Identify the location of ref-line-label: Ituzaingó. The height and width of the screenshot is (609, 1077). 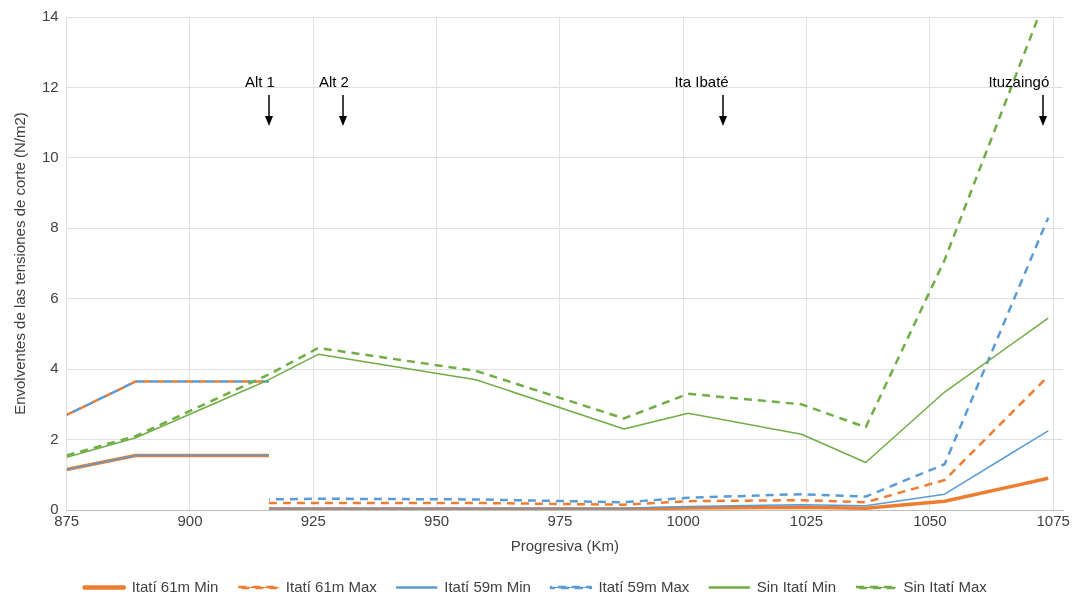
(1019, 81).